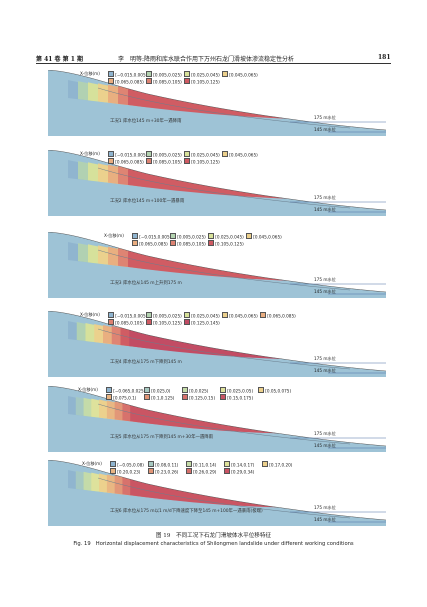  What do you see at coordinates (163, 398) in the screenshot?
I see `legend-label: [0.1,0.125)` at bounding box center [163, 398].